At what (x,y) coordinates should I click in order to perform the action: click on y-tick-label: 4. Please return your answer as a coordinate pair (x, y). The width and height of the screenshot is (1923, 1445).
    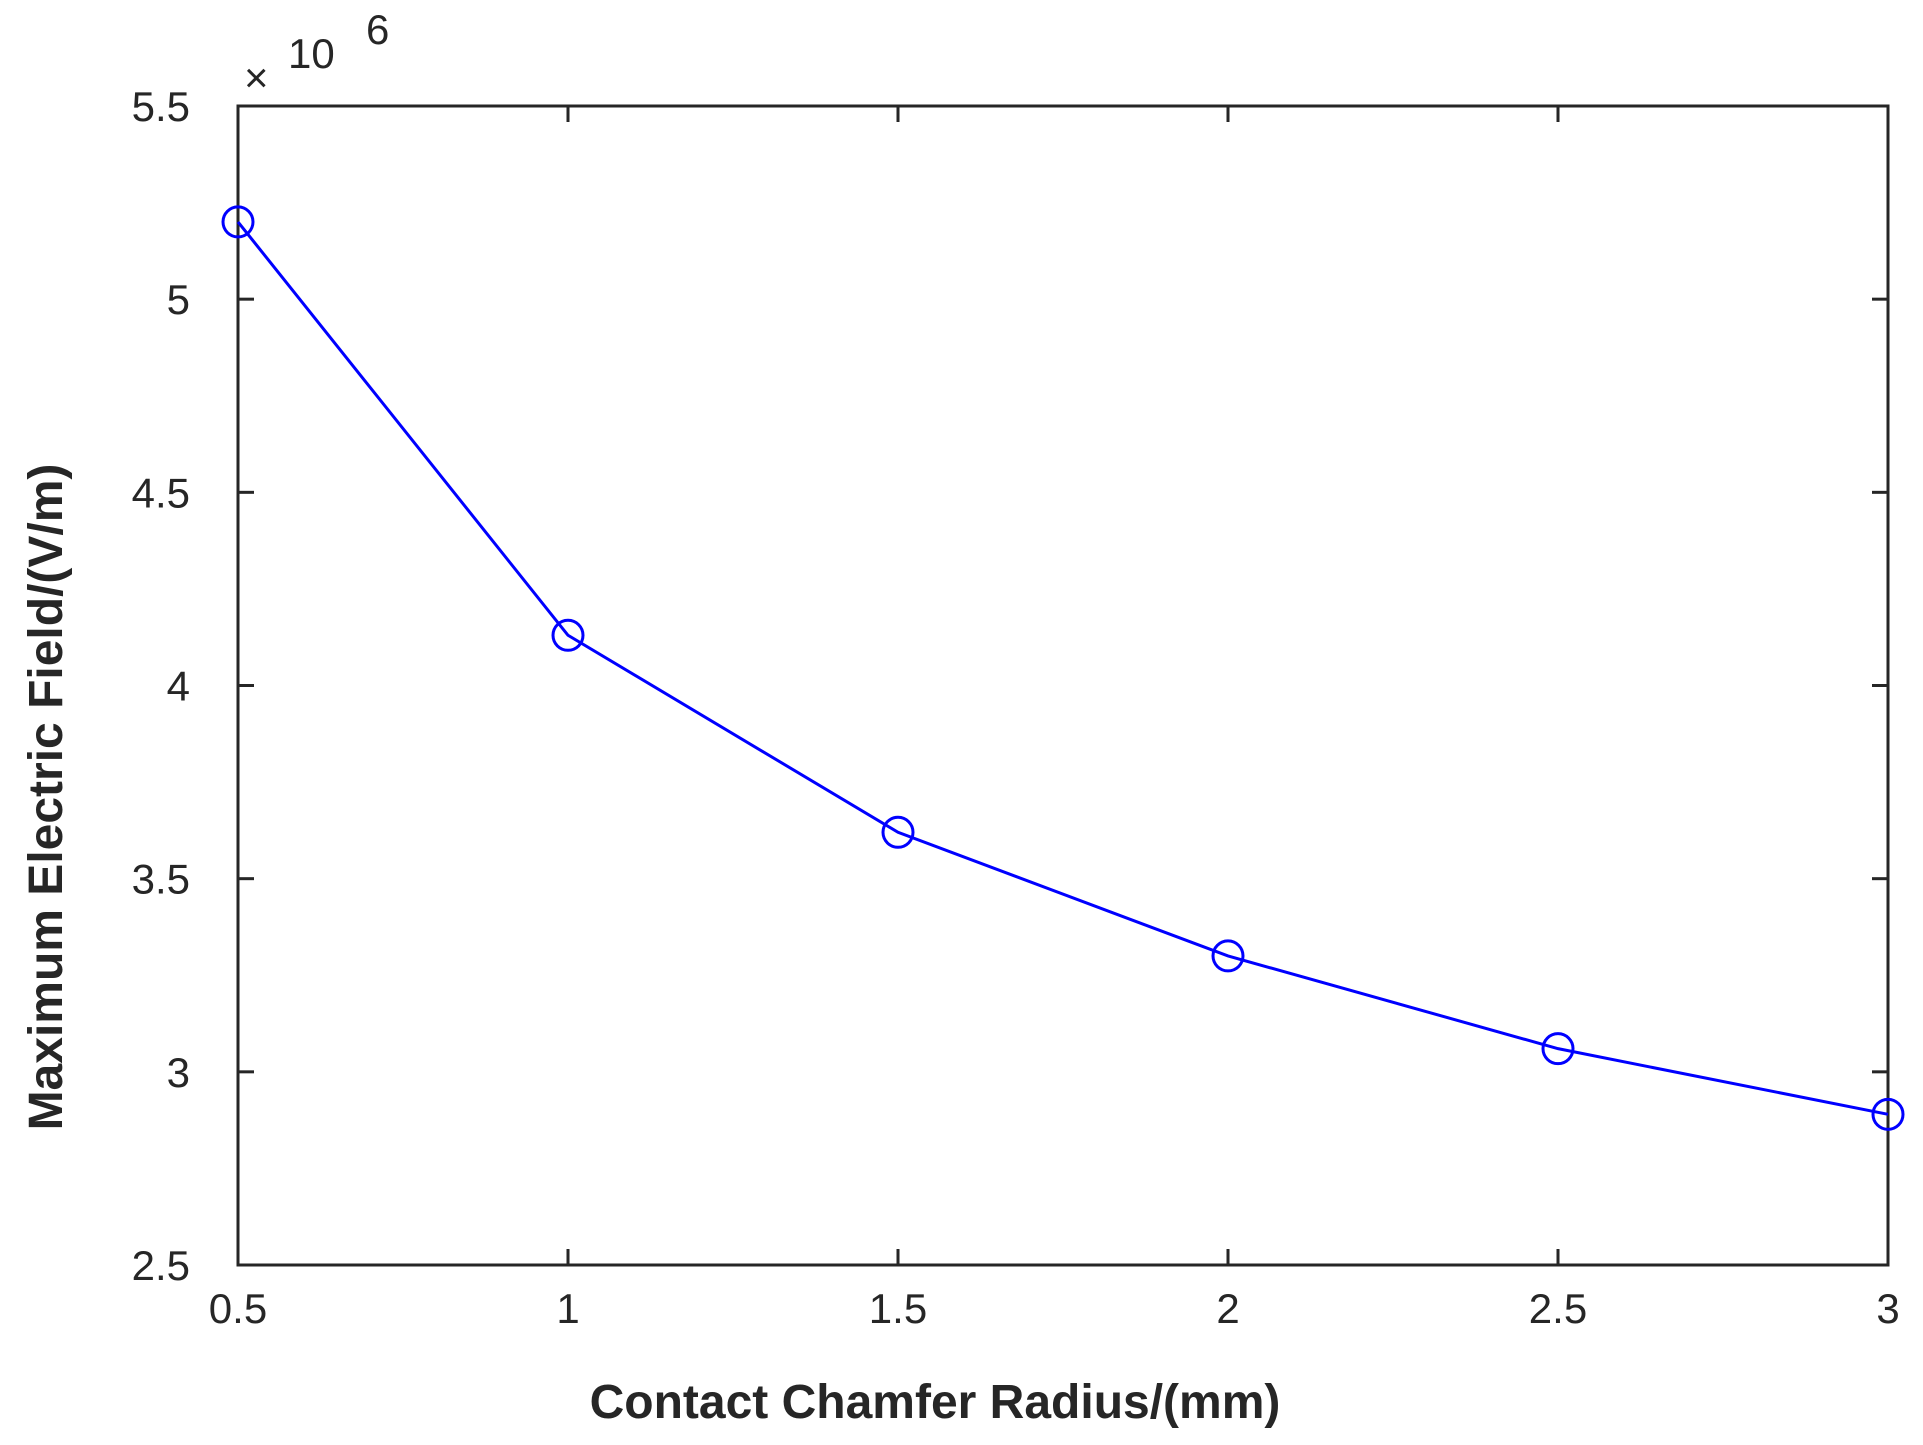
    Looking at the image, I should click on (178, 686).